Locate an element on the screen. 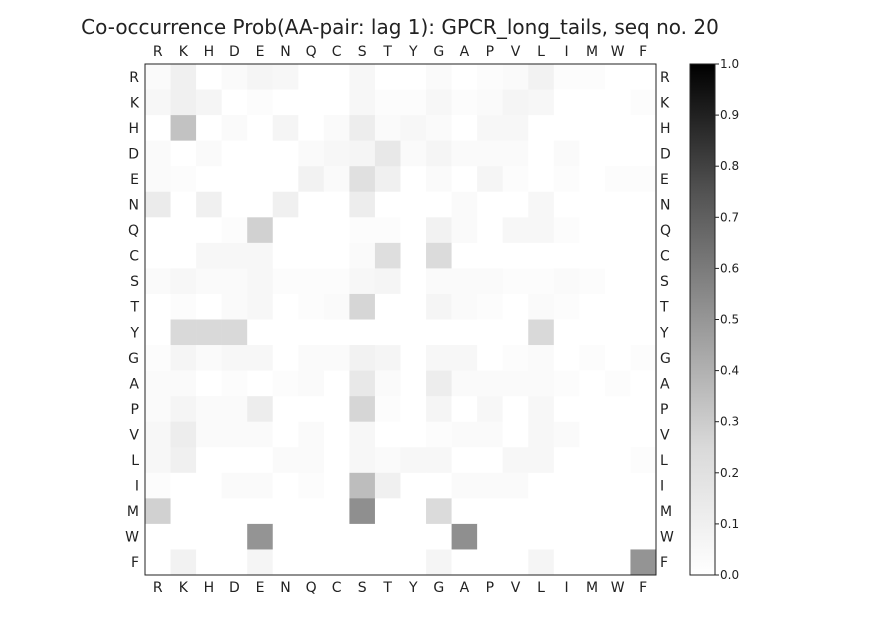 The image size is (880, 640). y-tick-label-right: C is located at coordinates (665, 257).